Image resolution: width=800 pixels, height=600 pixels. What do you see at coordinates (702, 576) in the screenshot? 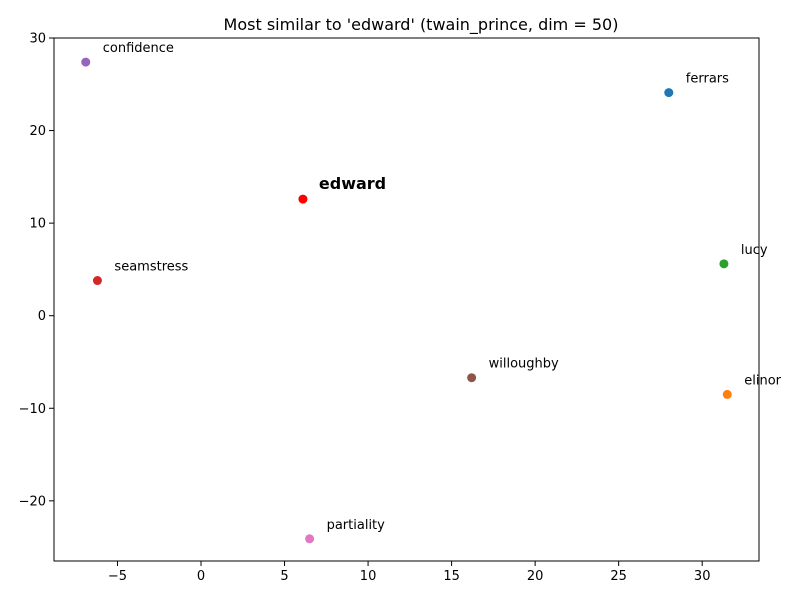
I see `x-tick-label: 30` at bounding box center [702, 576].